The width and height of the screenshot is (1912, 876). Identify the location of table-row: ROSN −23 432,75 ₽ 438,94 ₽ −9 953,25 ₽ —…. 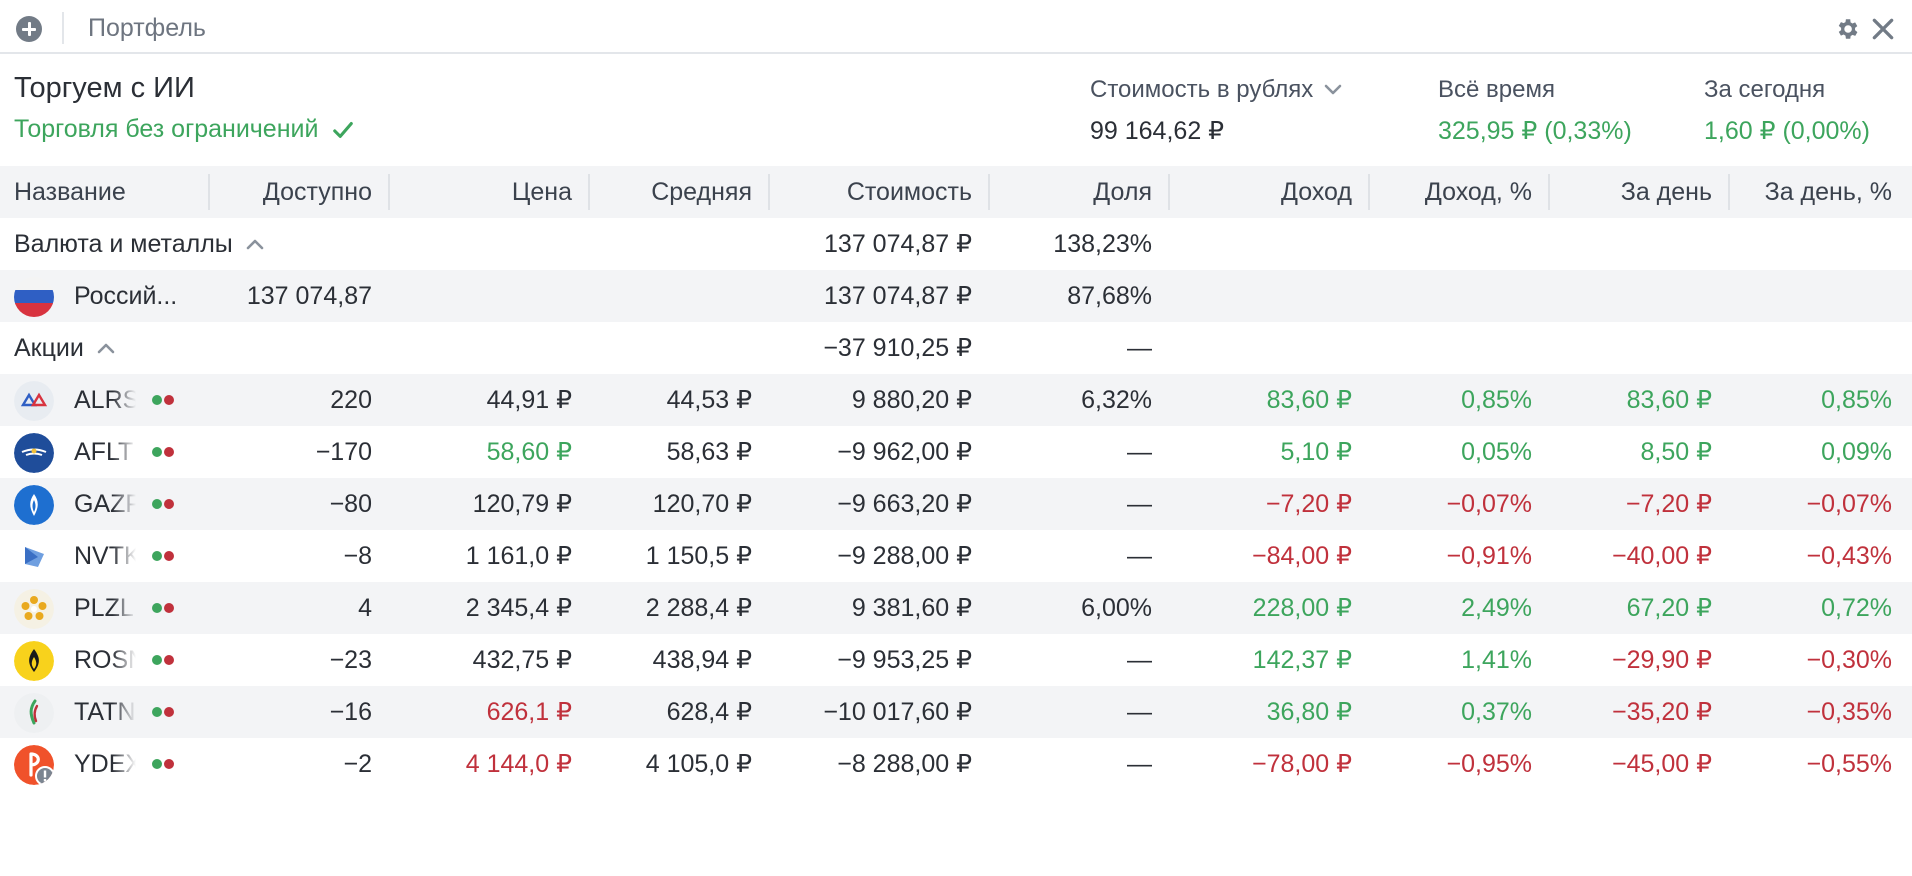
(956, 660).